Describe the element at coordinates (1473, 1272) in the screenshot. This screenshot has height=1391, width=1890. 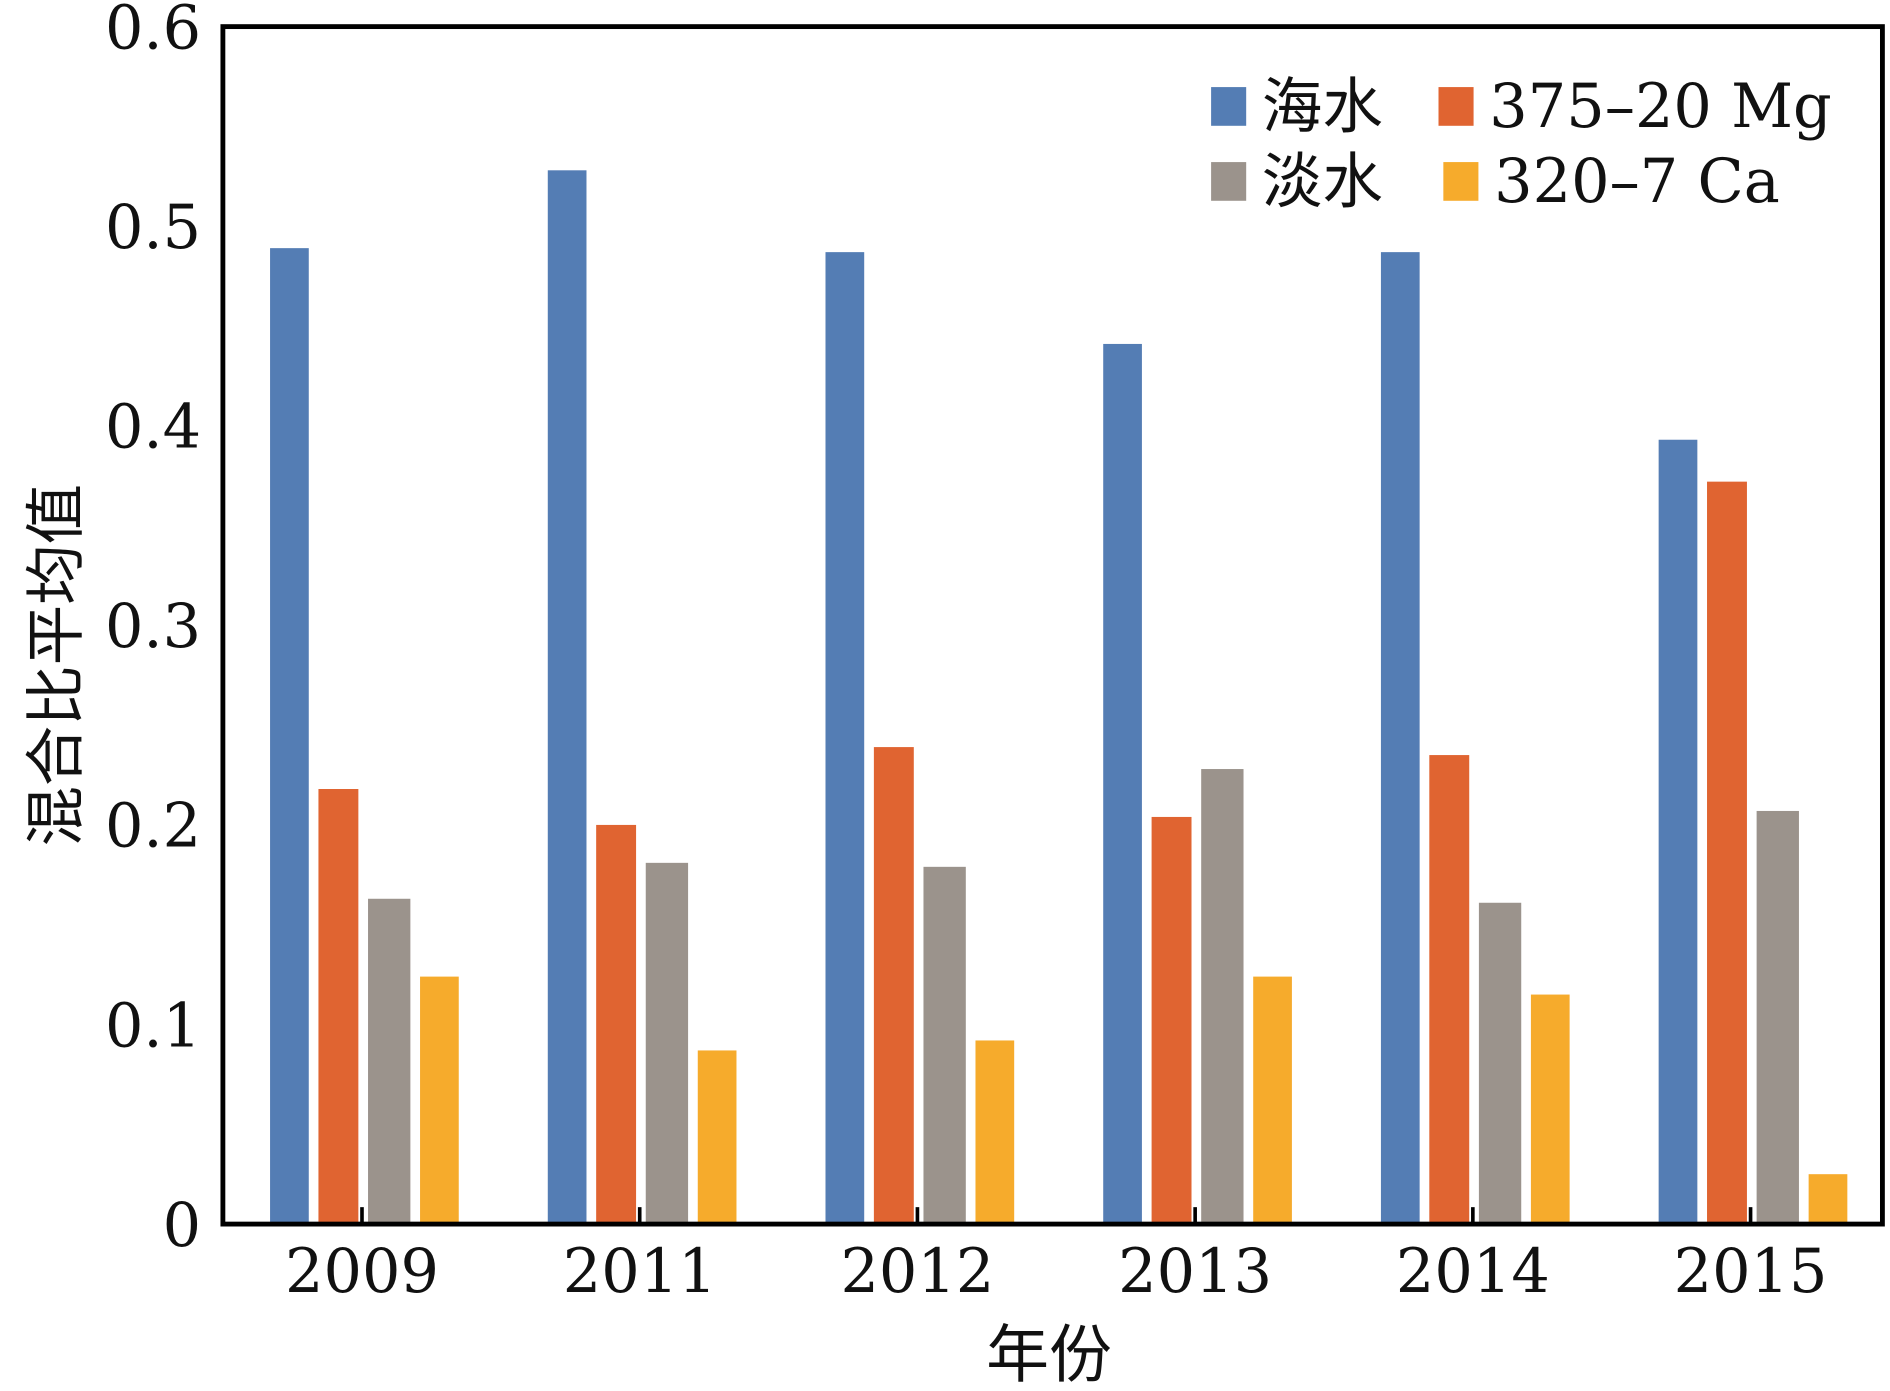
I see `x-tick-label: 2014` at that location.